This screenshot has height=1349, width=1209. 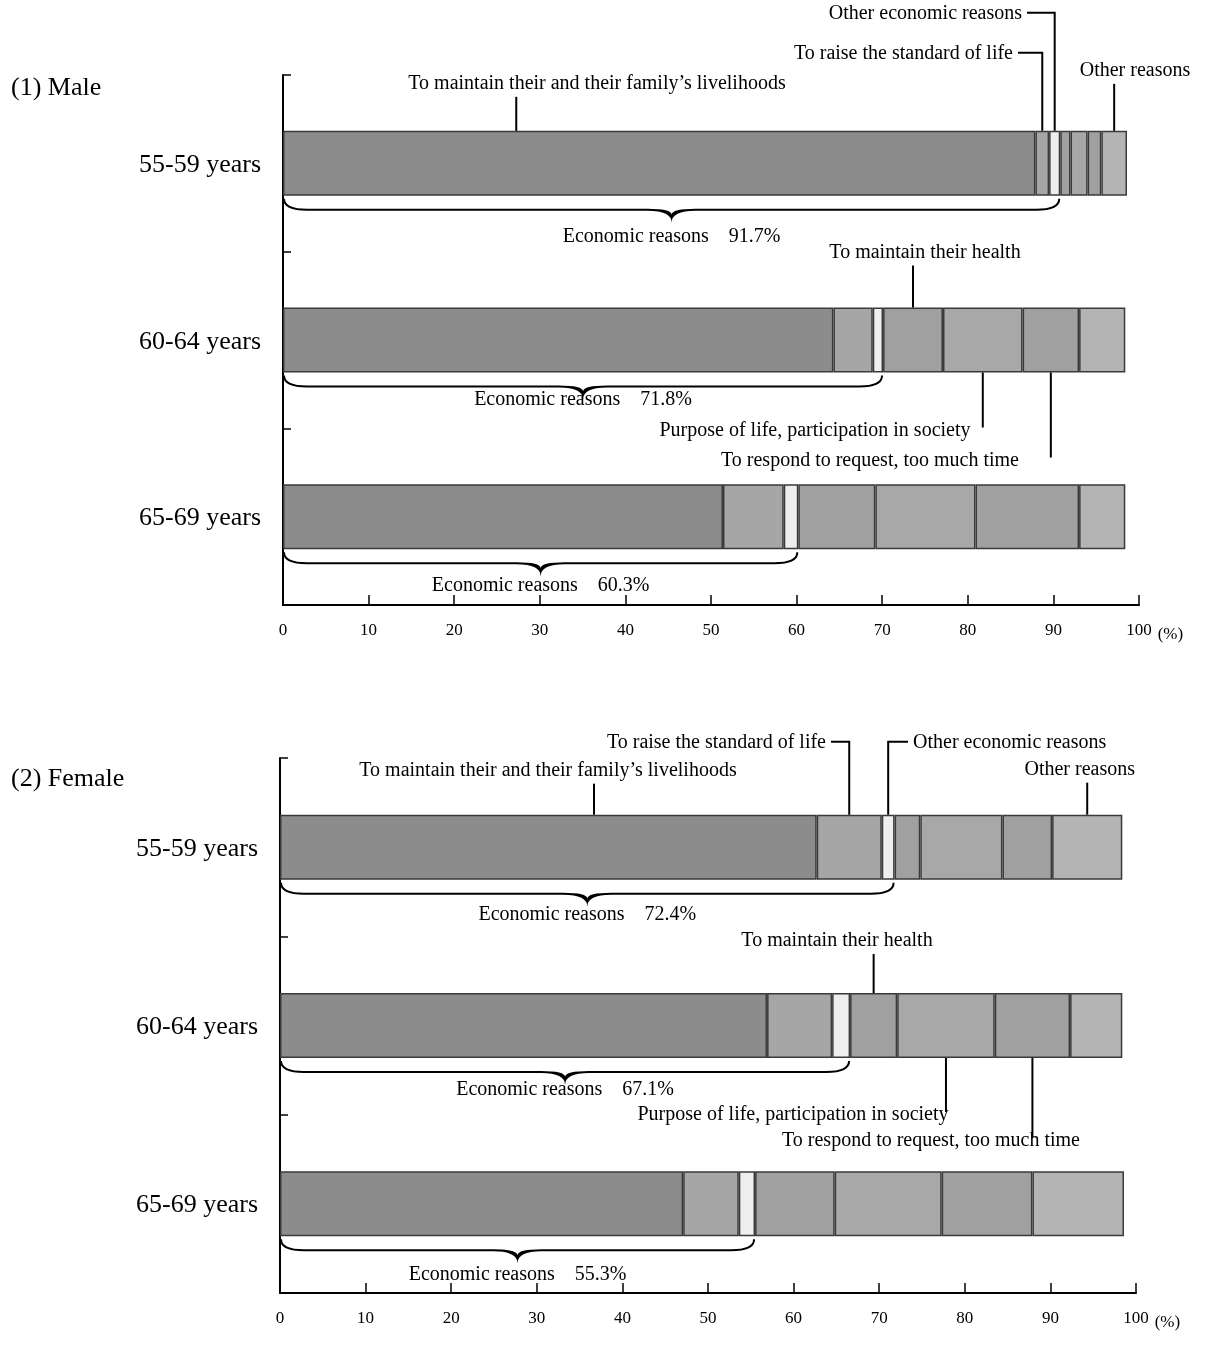 I want to click on annotation: Economic reasons 67.1%, so click(x=565, y=1088).